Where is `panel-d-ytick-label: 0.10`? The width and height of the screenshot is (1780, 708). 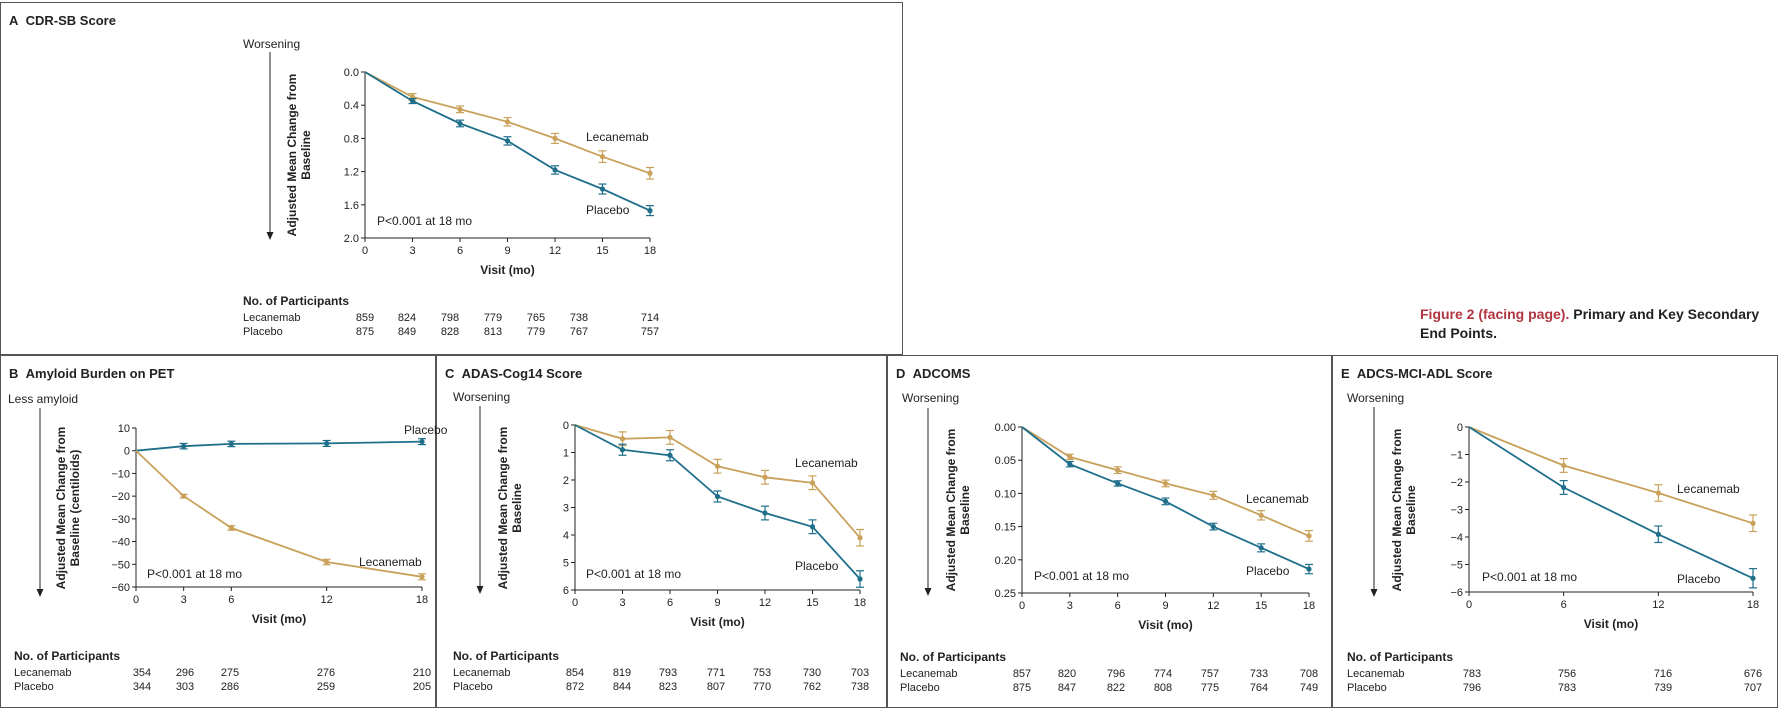 panel-d-ytick-label: 0.10 is located at coordinates (1005, 494).